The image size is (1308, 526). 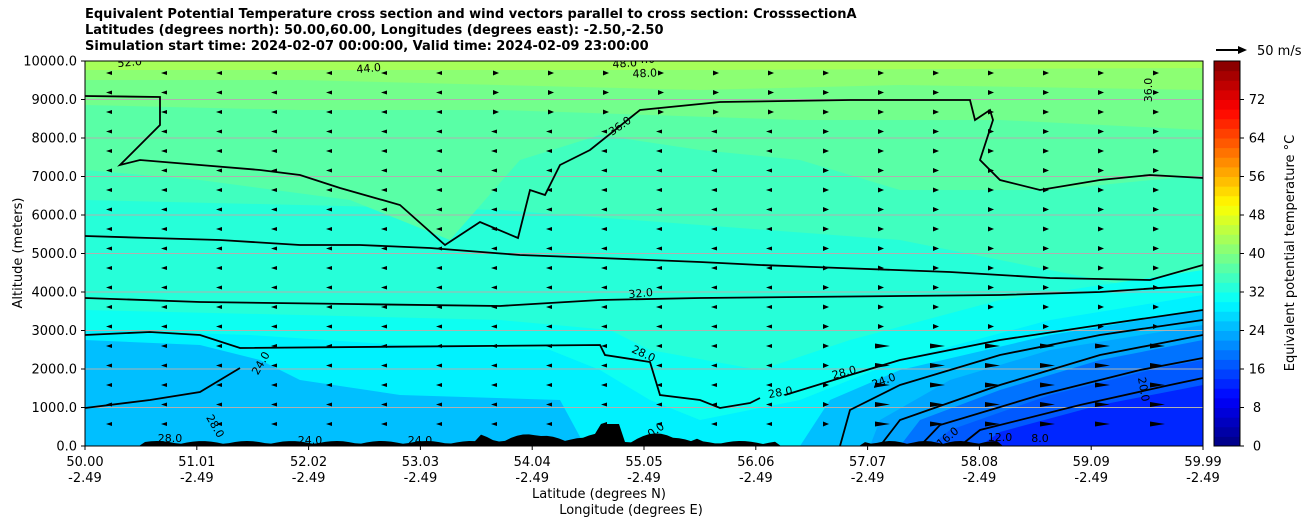 I want to click on x-tick-label-lon-7: -2.49, so click(x=868, y=478).